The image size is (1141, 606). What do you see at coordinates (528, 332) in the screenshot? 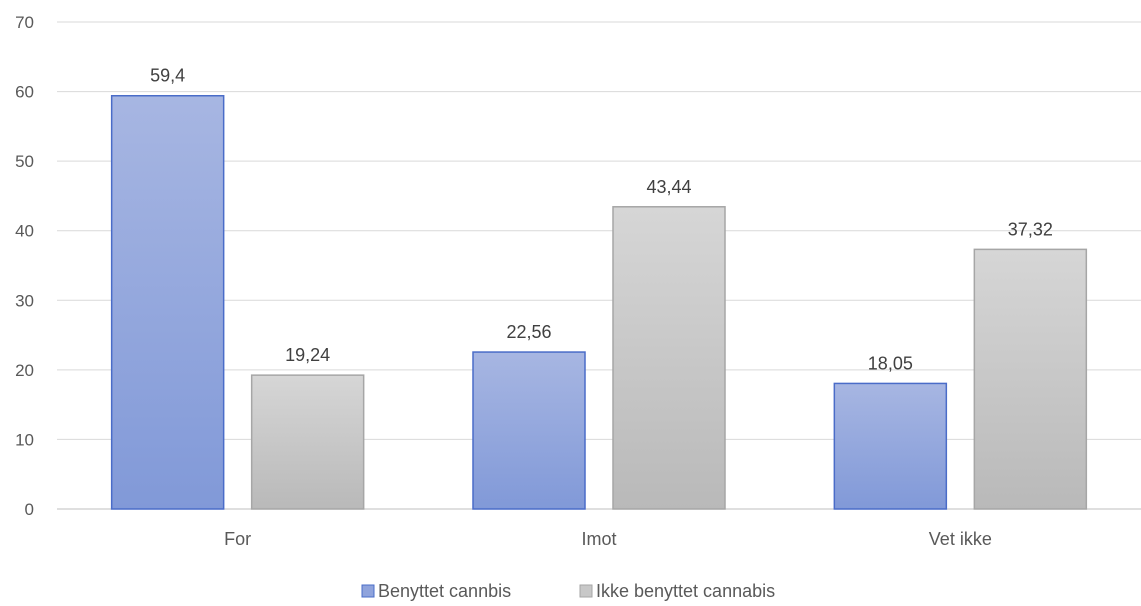
I see `data-label: 22,56` at bounding box center [528, 332].